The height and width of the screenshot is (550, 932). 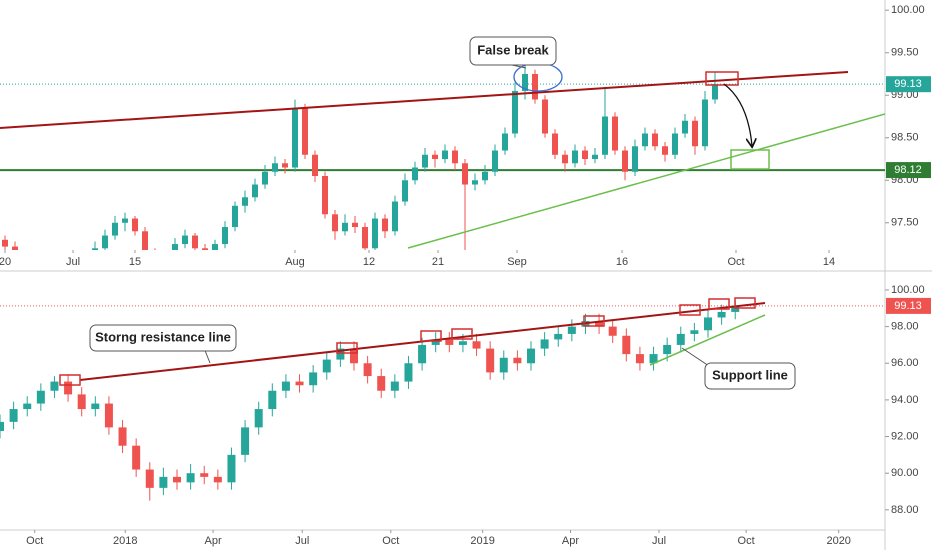 What do you see at coordinates (513, 49) in the screenshot?
I see `callout-text: False break` at bounding box center [513, 49].